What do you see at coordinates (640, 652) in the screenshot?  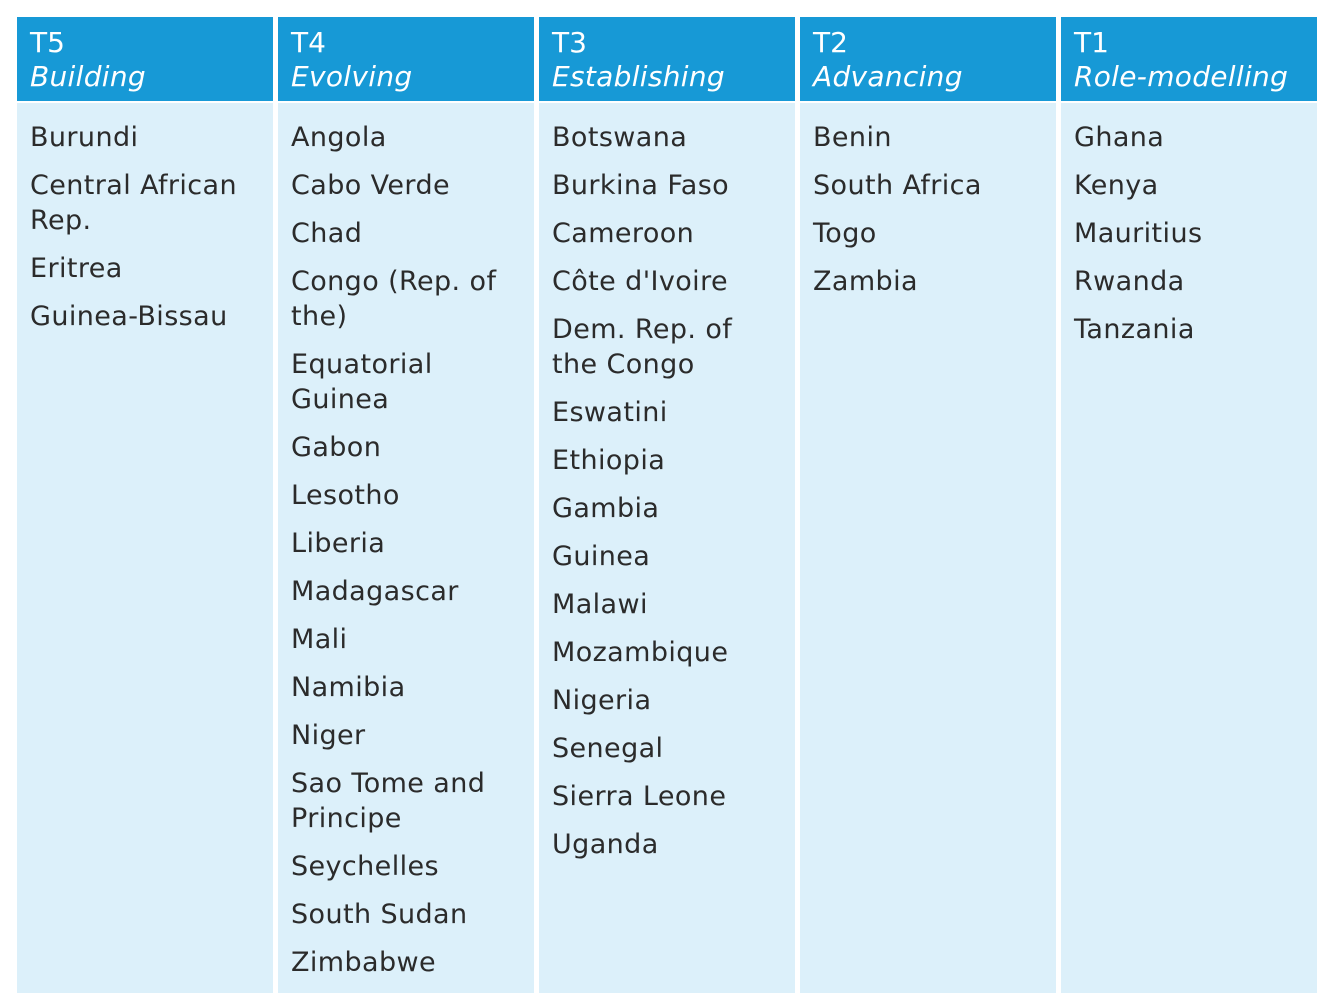 I see `country-item: Mozambique` at bounding box center [640, 652].